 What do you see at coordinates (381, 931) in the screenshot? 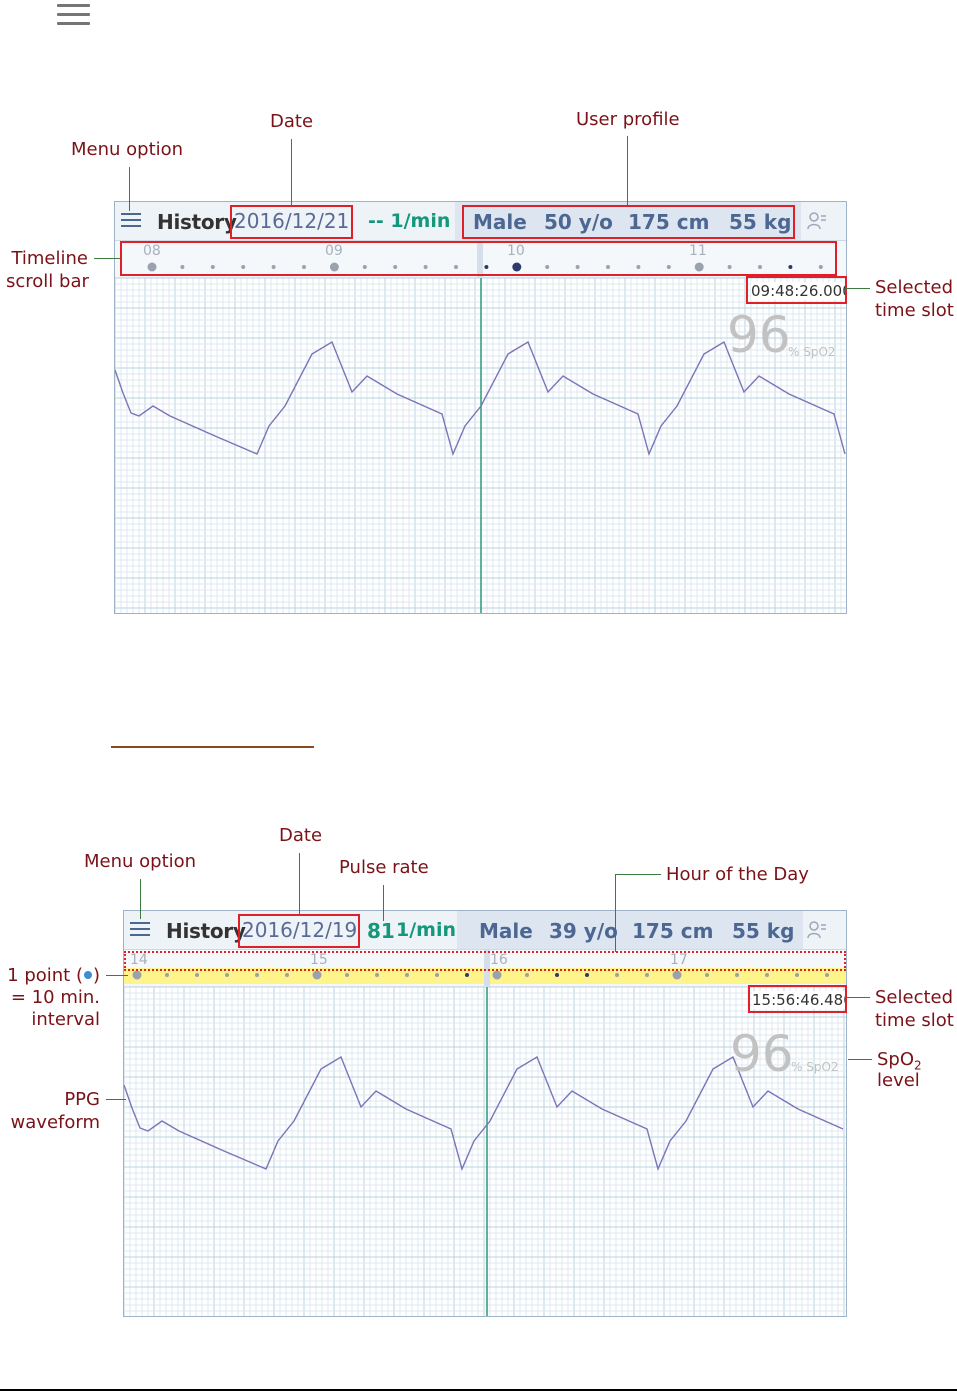
I see `pulse-rate-value: 81` at bounding box center [381, 931].